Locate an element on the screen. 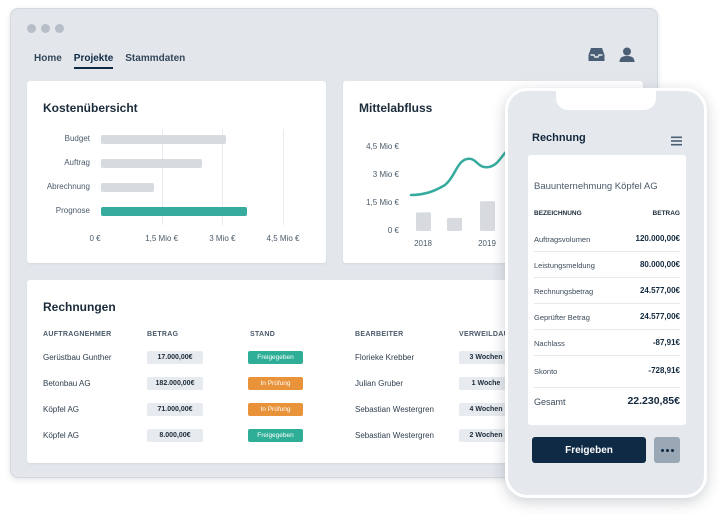  phone-notch is located at coordinates (606, 100).